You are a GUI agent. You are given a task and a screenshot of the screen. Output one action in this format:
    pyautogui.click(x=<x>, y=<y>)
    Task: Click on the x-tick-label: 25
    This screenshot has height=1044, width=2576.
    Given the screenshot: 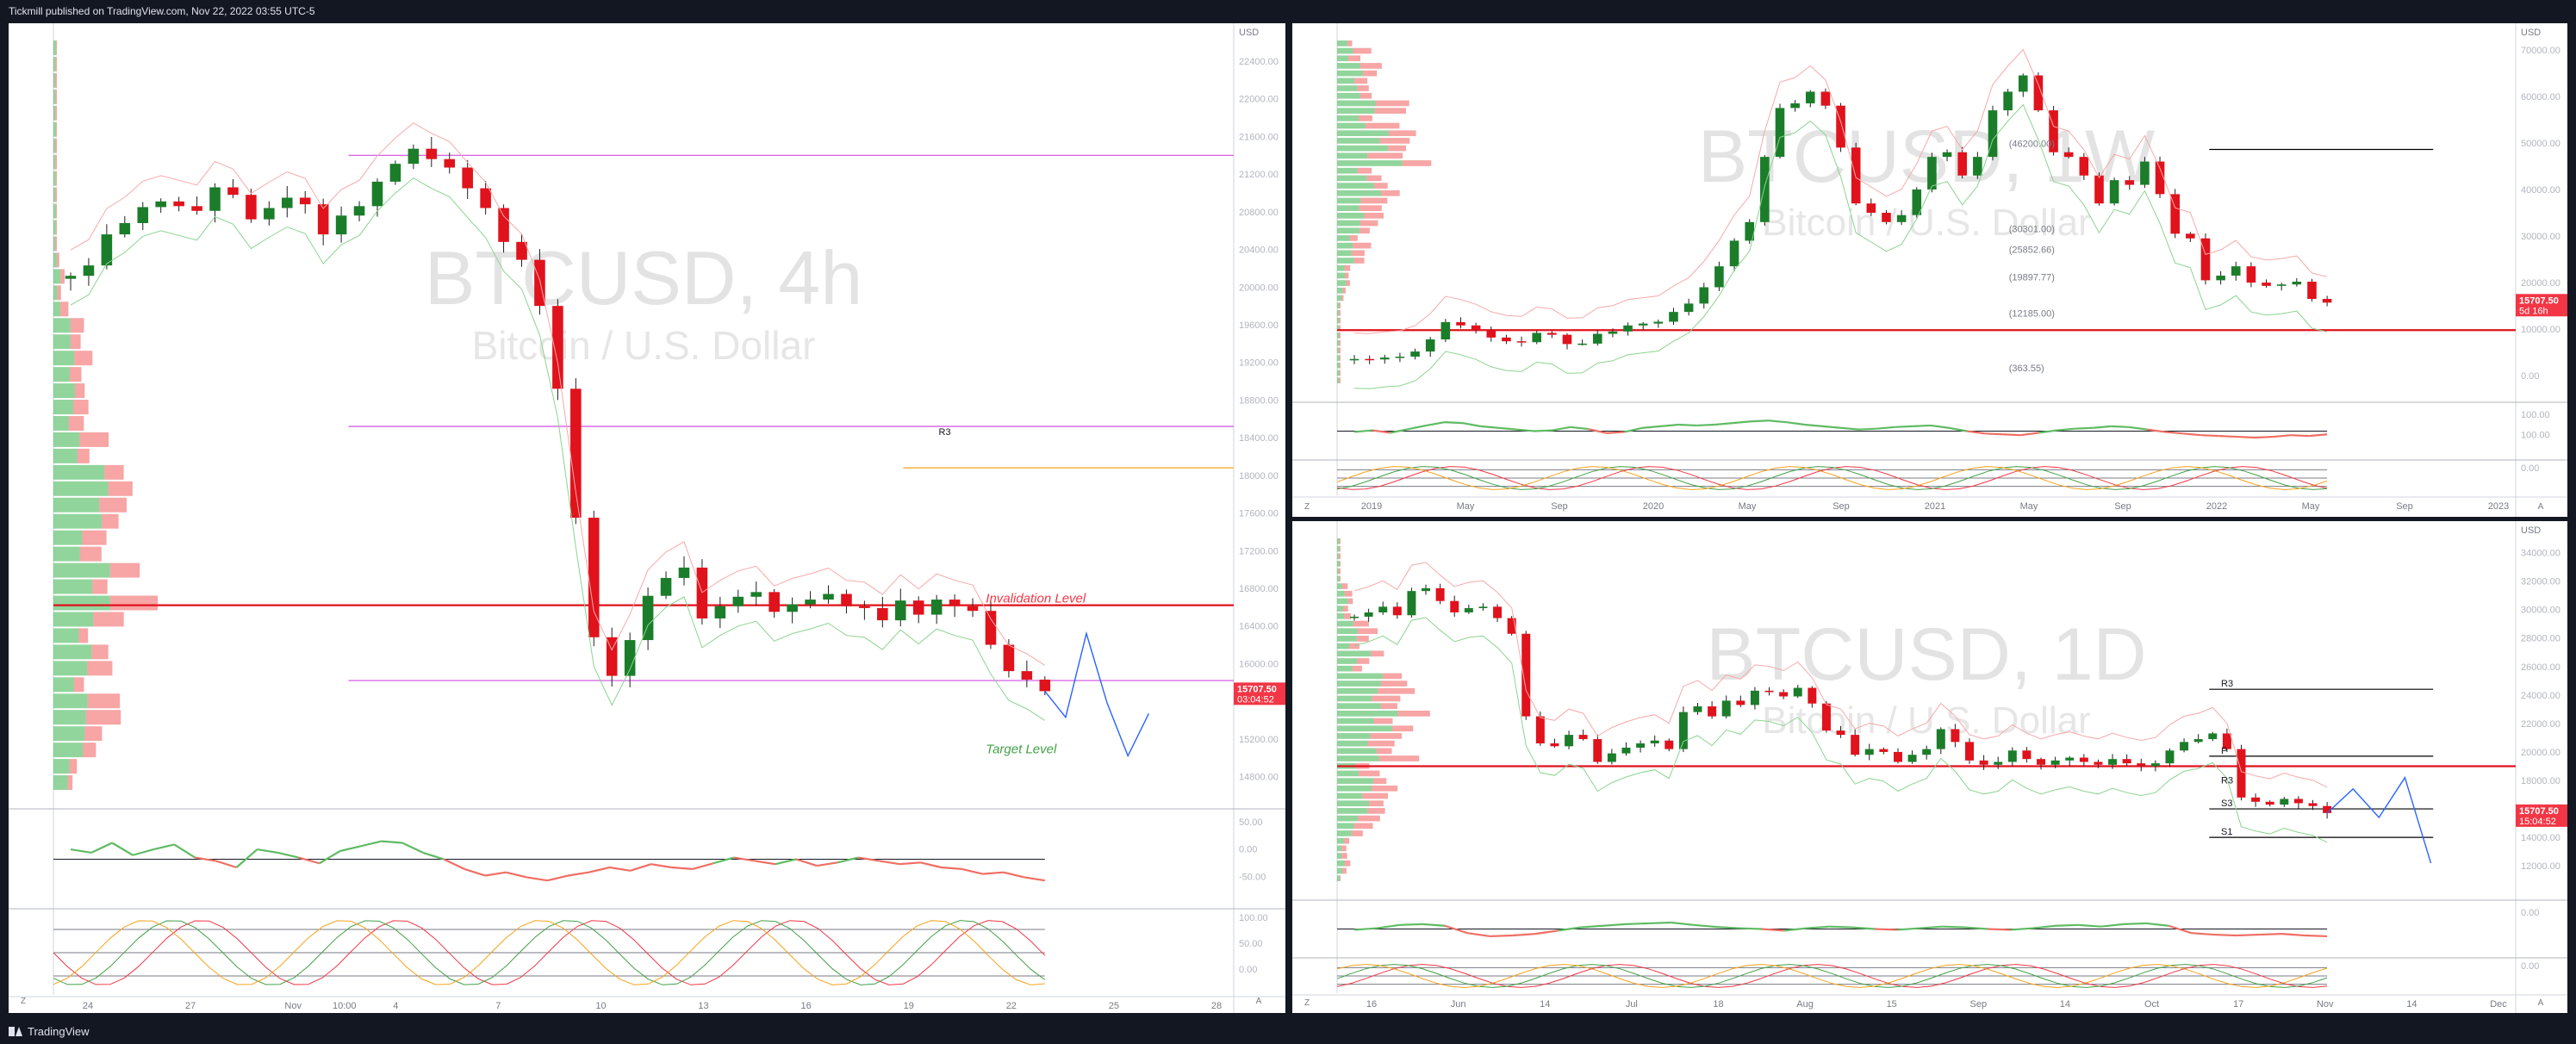 What is the action you would take?
    pyautogui.click(x=1114, y=1006)
    